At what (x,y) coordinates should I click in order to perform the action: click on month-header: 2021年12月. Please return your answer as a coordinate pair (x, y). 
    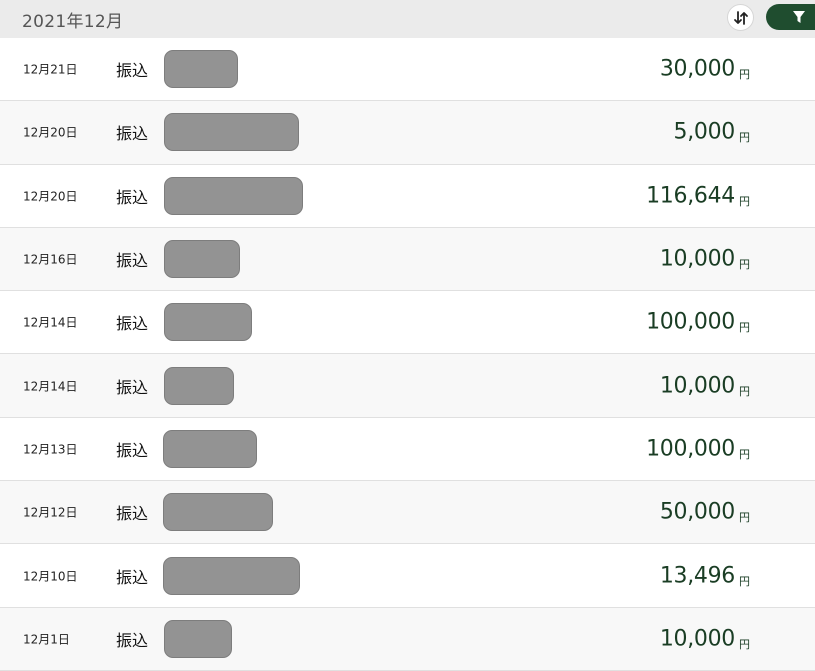
    Looking at the image, I should click on (407, 19).